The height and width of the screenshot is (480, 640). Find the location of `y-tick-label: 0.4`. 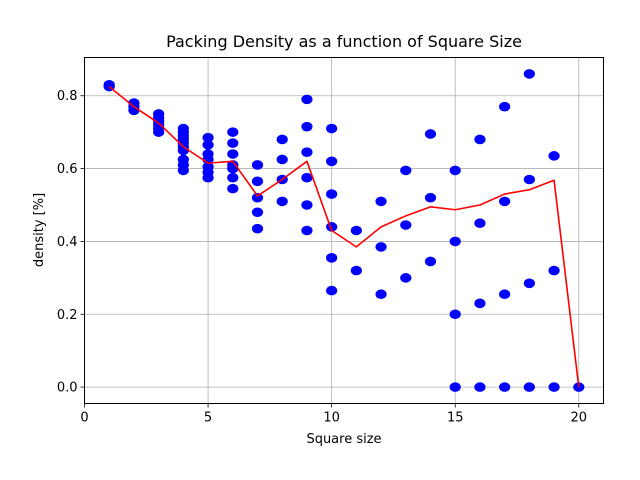

y-tick-label: 0.4 is located at coordinates (67, 242).